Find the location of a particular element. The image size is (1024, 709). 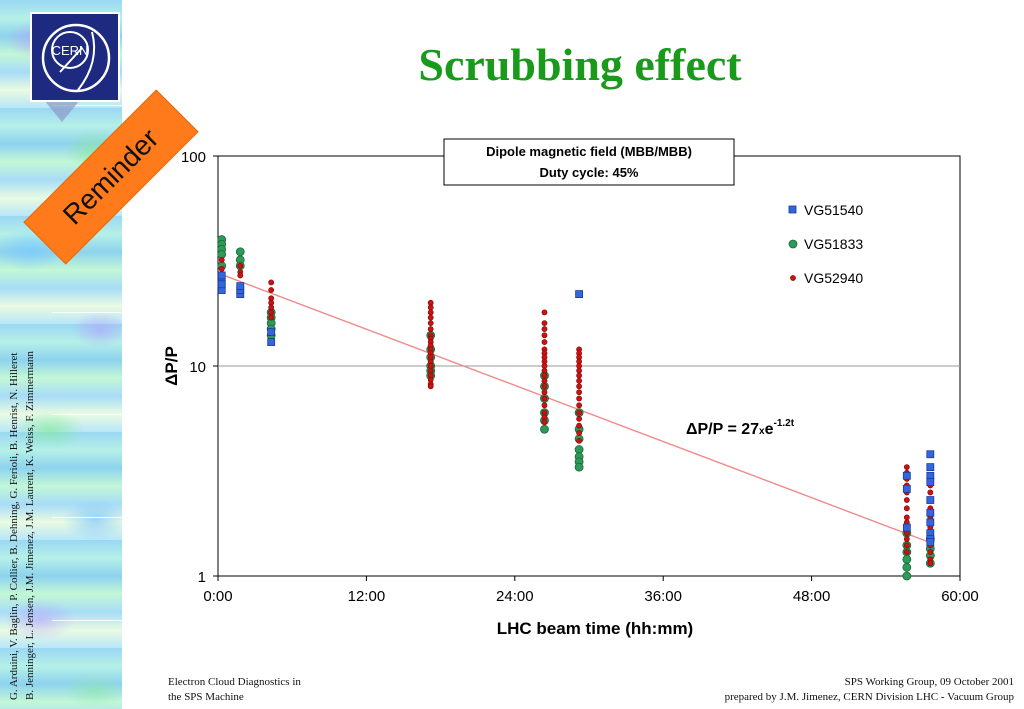

x-tick-label: 60:00 is located at coordinates (960, 596).